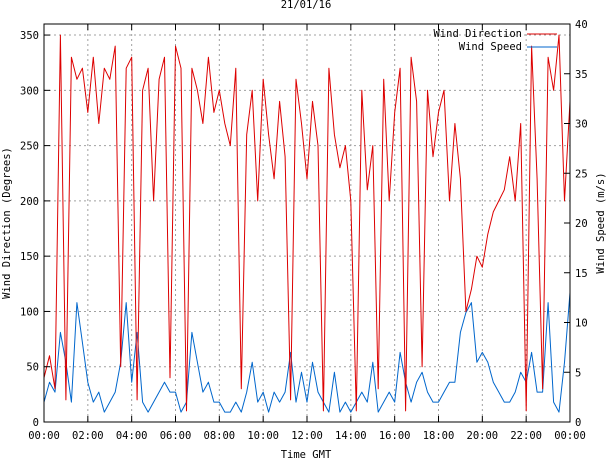 The width and height of the screenshot is (611, 459). I want to click on y-right-tick-label: 35, so click(581, 75).